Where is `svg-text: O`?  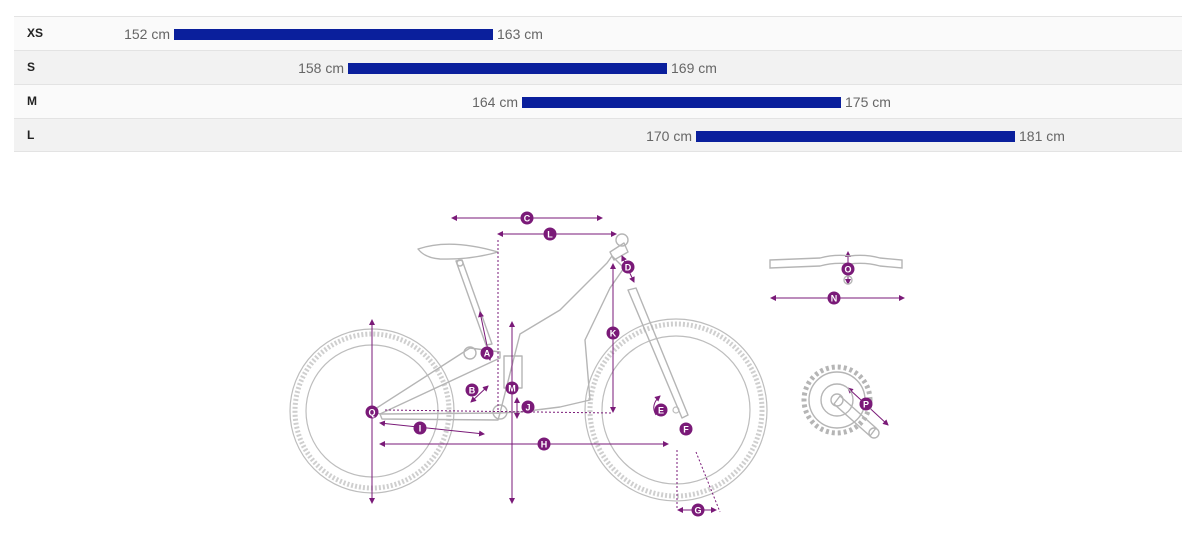
svg-text: O is located at coordinates (847, 270).